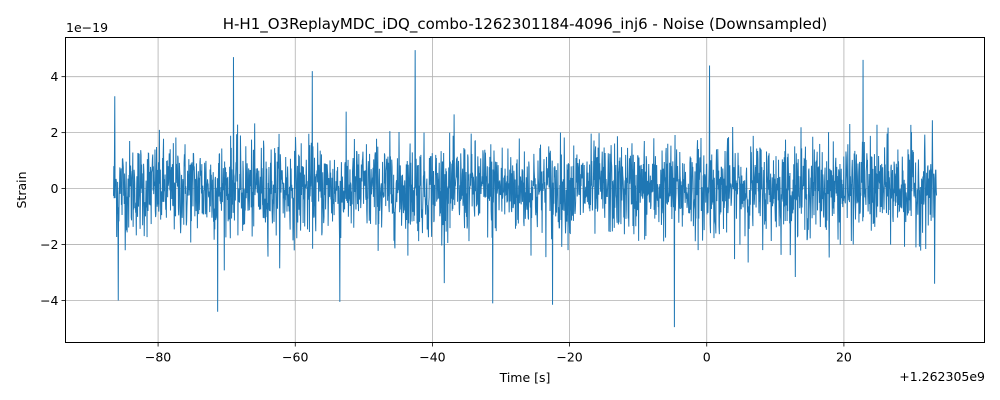  I want to click on x-tick-label: −20, so click(569, 357).